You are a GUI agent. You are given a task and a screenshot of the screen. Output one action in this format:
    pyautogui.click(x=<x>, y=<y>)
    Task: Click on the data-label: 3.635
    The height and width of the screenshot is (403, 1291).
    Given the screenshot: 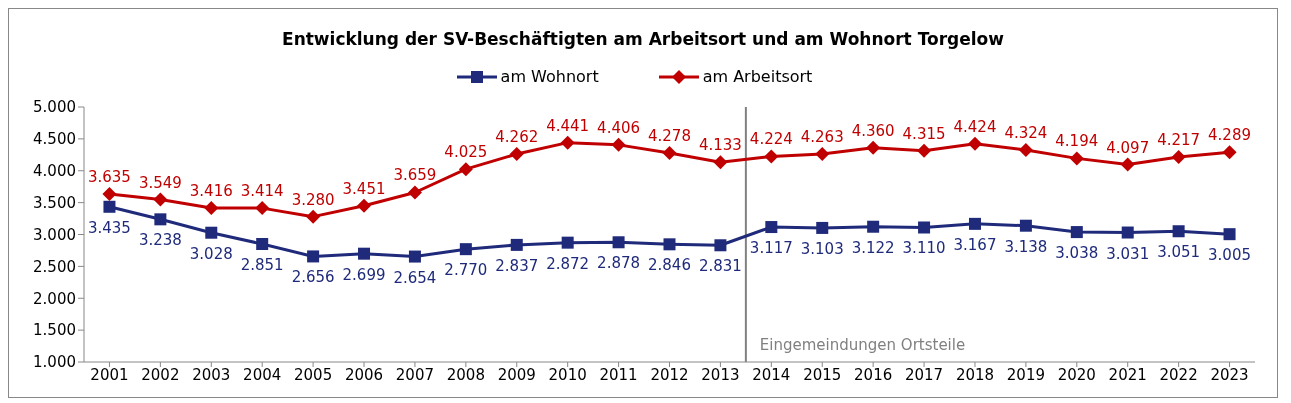 What is the action you would take?
    pyautogui.click(x=109, y=177)
    